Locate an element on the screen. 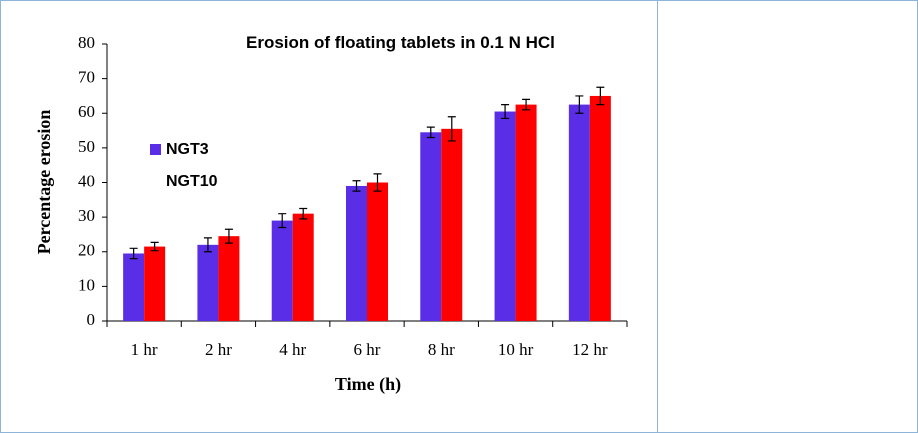 This screenshot has width=918, height=433. chart-title: Erosion of floating tablets in 0.1 N HCl is located at coordinates (400, 42).